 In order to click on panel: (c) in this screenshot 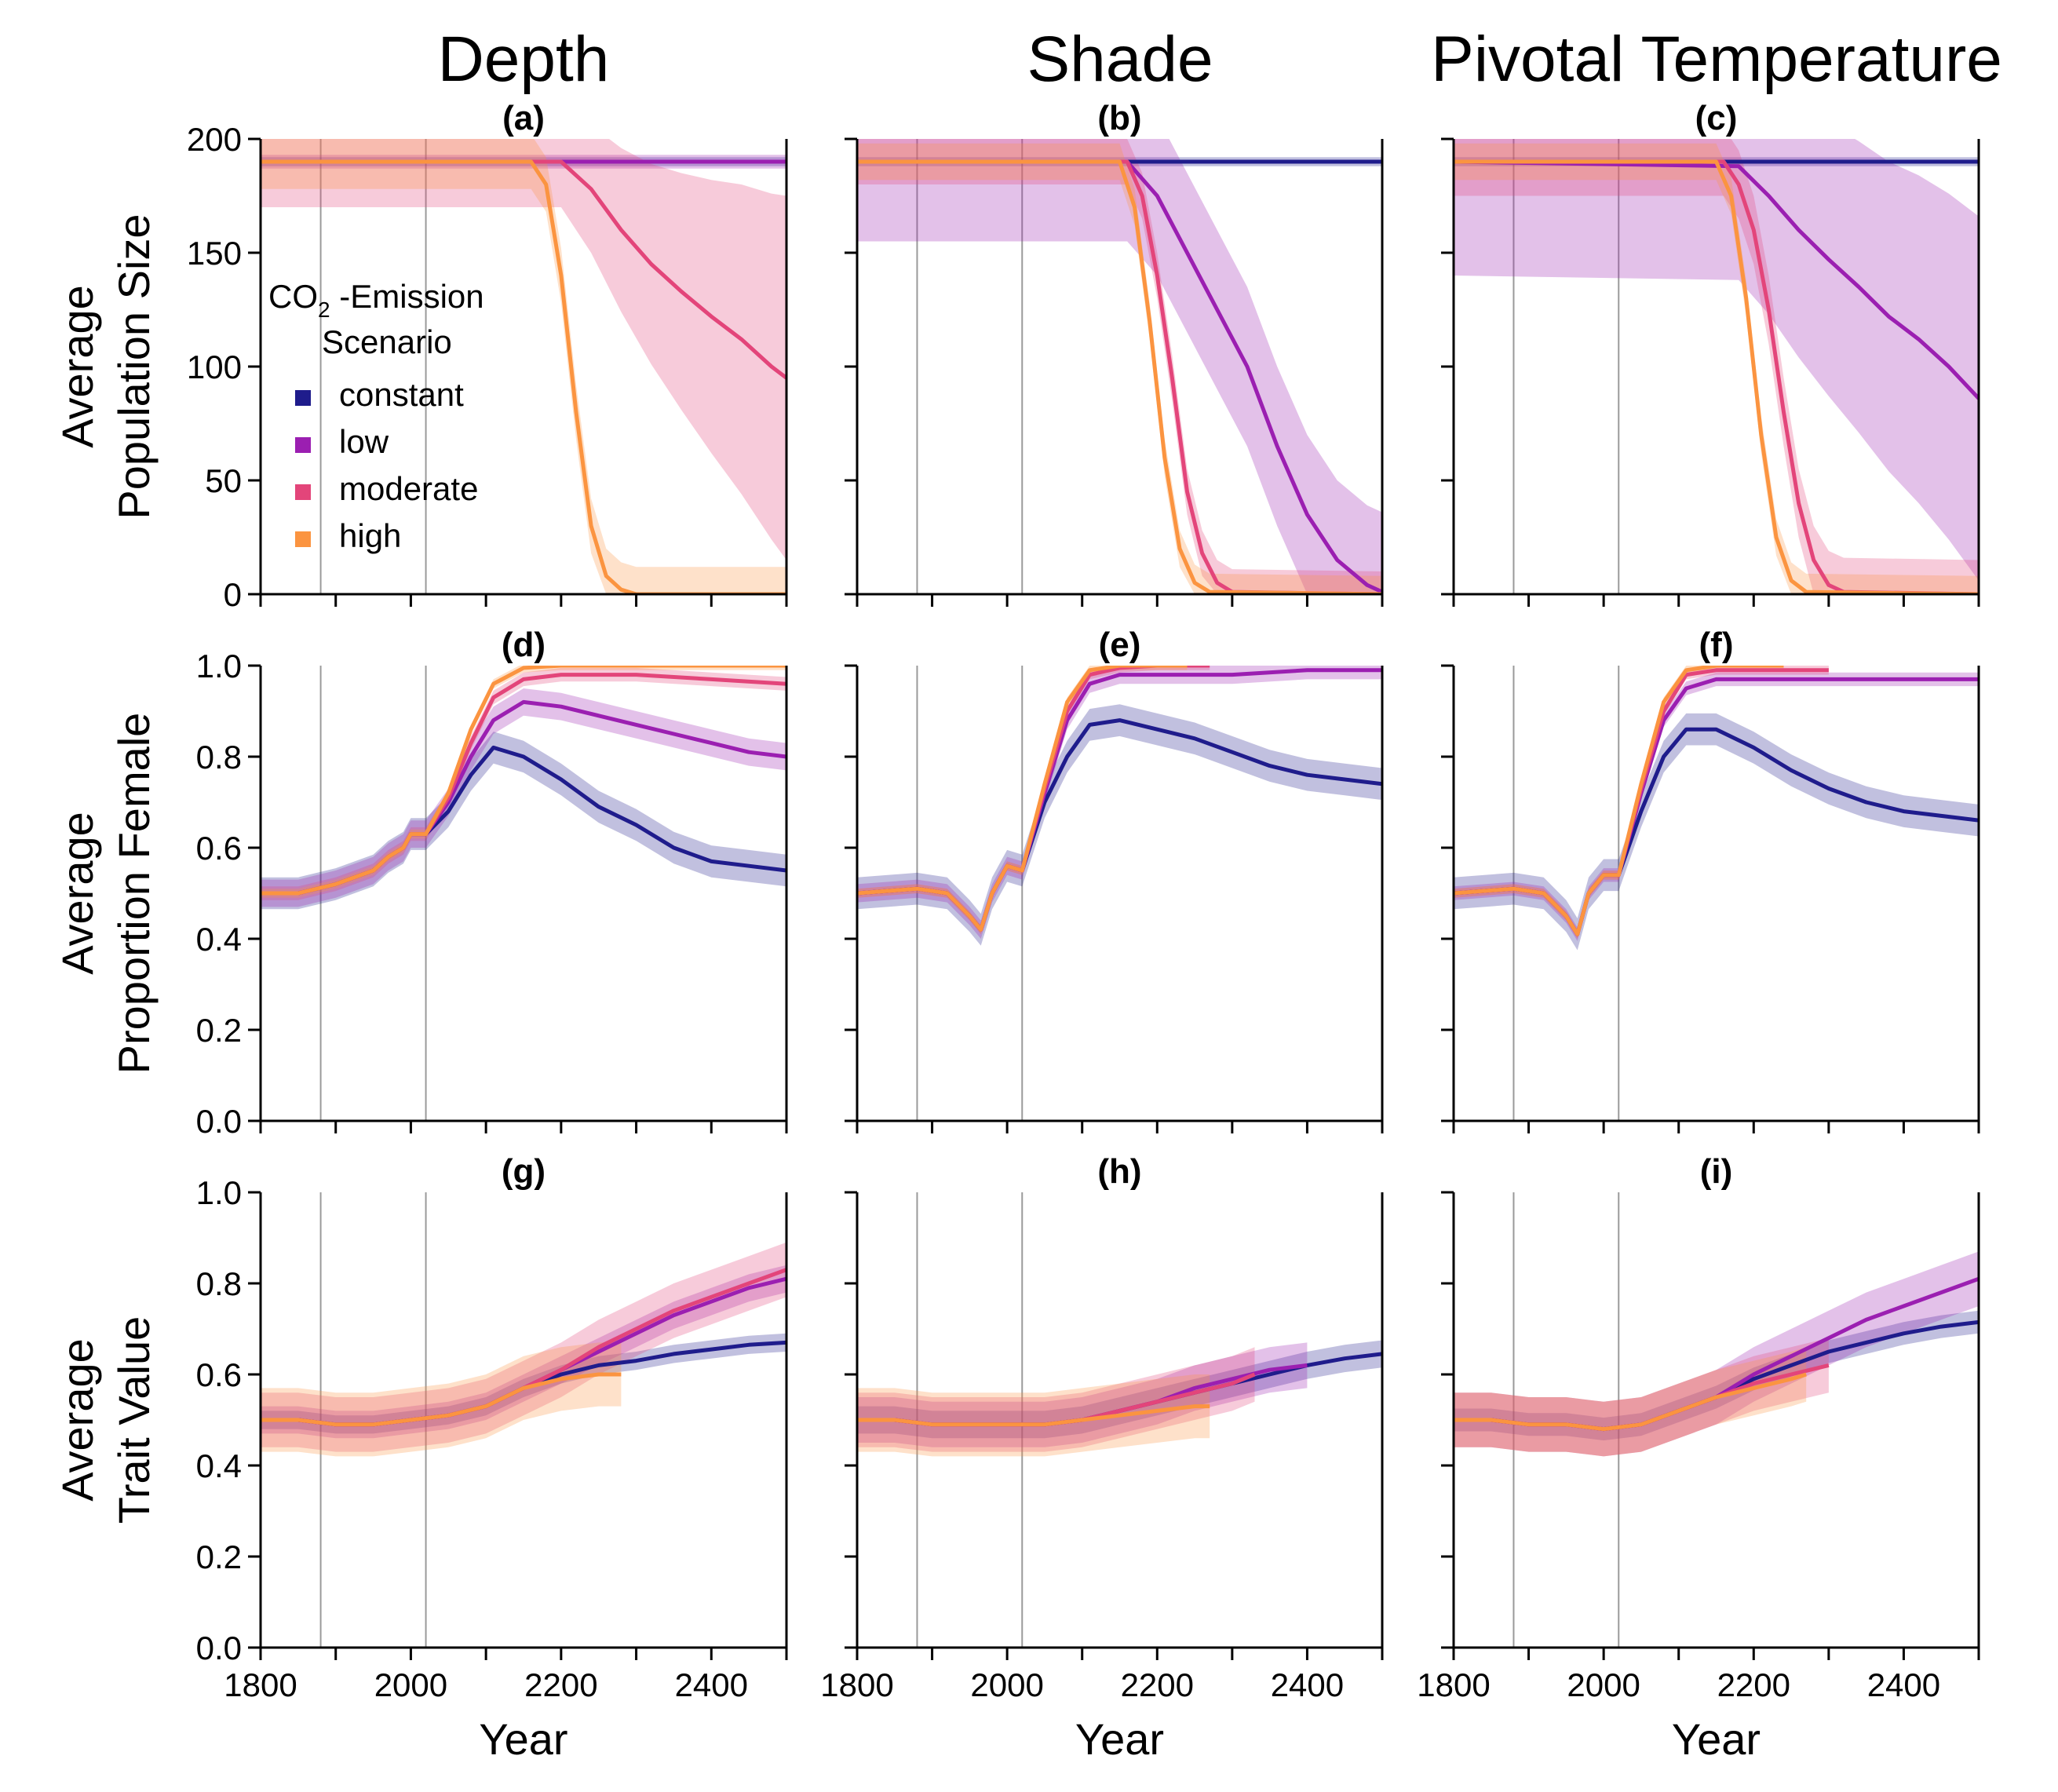, I will do `click(1710, 353)`.